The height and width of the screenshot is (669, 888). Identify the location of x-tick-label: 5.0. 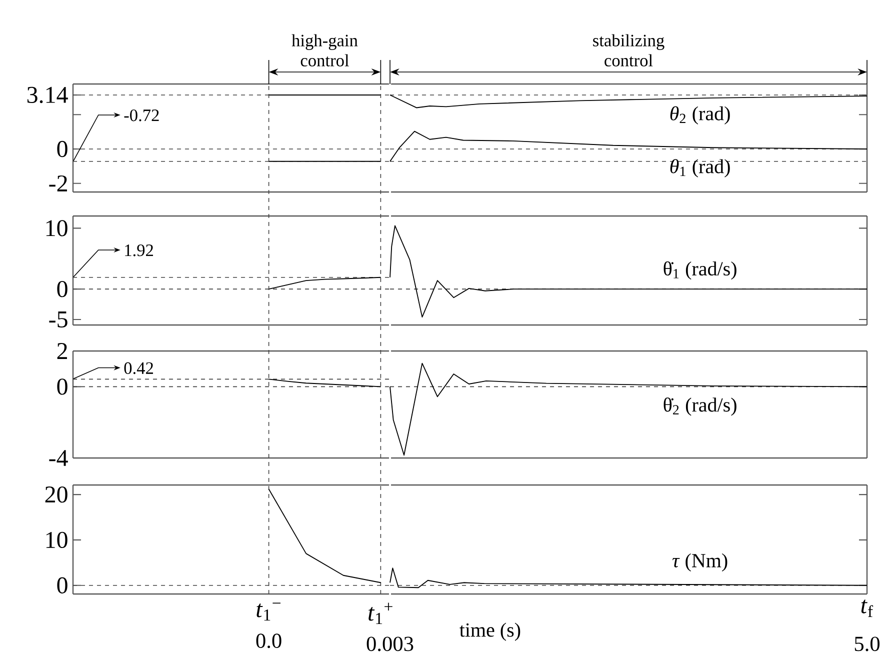
(867, 644).